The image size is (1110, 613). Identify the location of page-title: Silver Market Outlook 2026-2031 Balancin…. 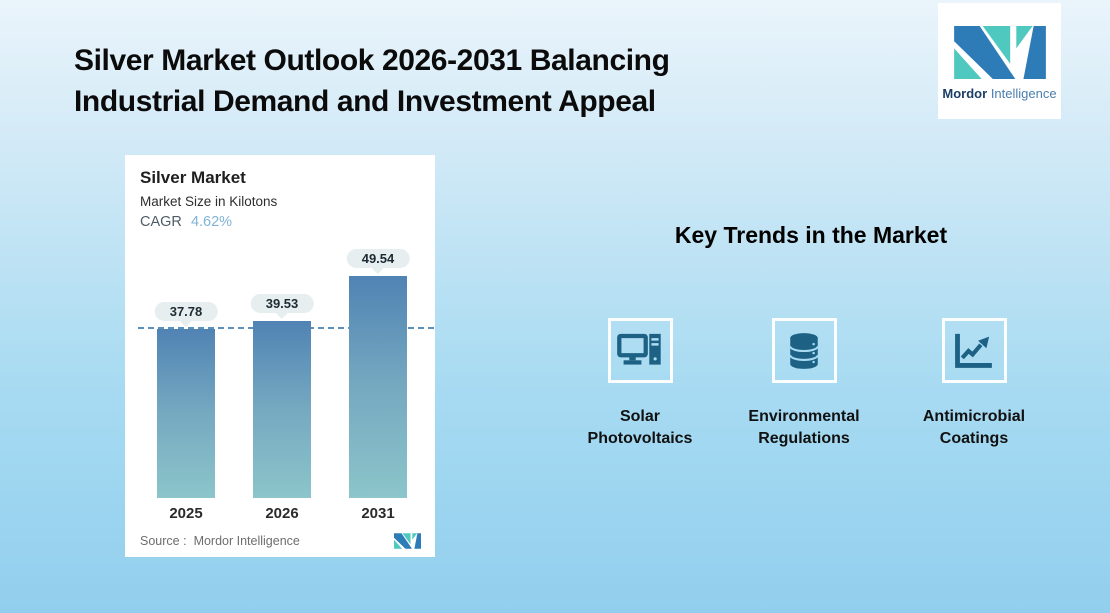
(372, 81).